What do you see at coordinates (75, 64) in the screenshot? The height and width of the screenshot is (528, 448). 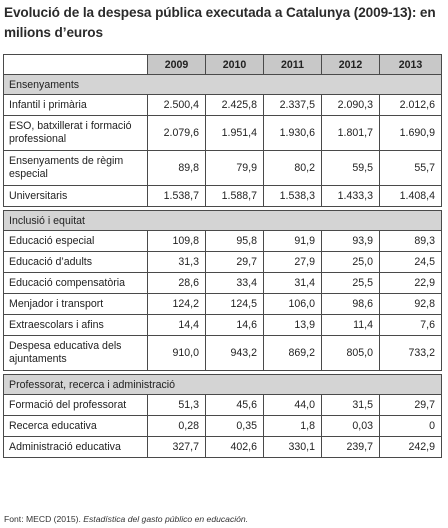 I see `header-corner` at bounding box center [75, 64].